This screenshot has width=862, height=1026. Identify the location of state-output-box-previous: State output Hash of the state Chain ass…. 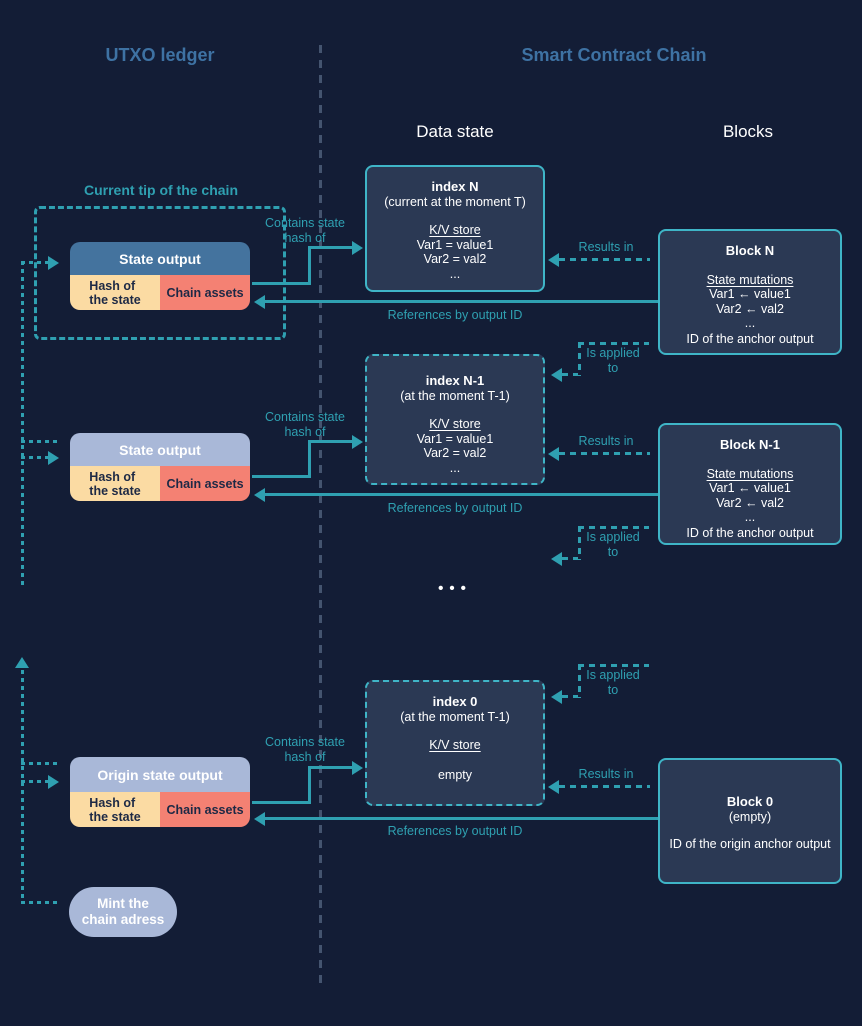
(160, 467).